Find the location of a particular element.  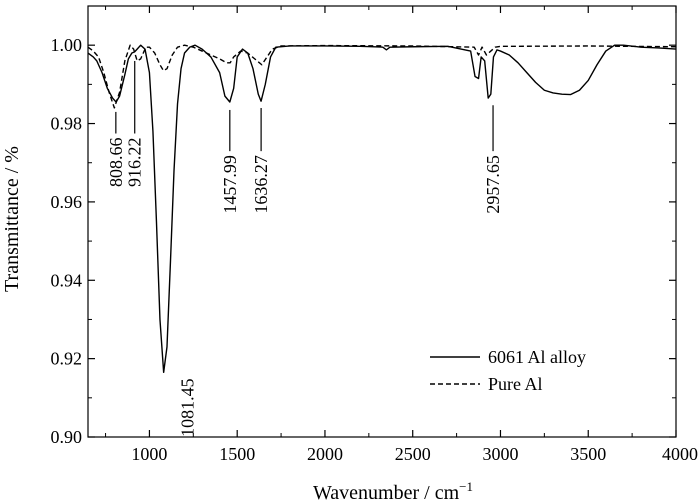

x-tick-label: 1500 is located at coordinates (237, 454).